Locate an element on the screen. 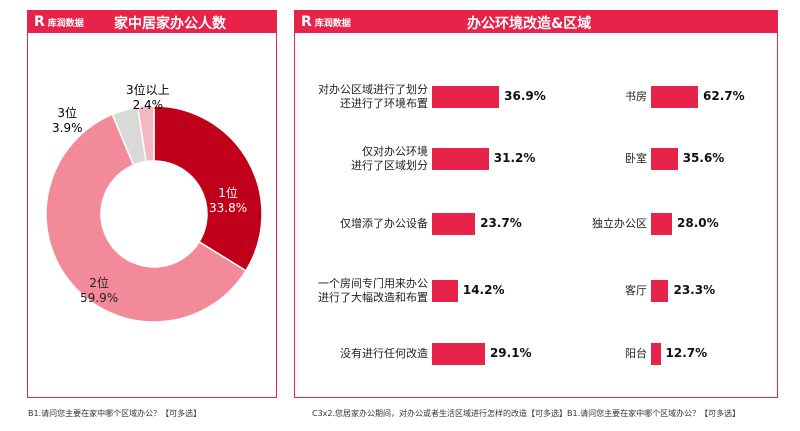 The image size is (800, 431). chart-title: 家中居家办公人数 is located at coordinates (170, 24).